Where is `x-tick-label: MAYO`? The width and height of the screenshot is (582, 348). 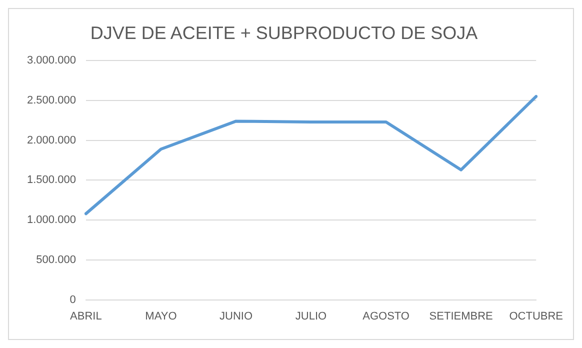 x-tick-label: MAYO is located at coordinates (161, 316).